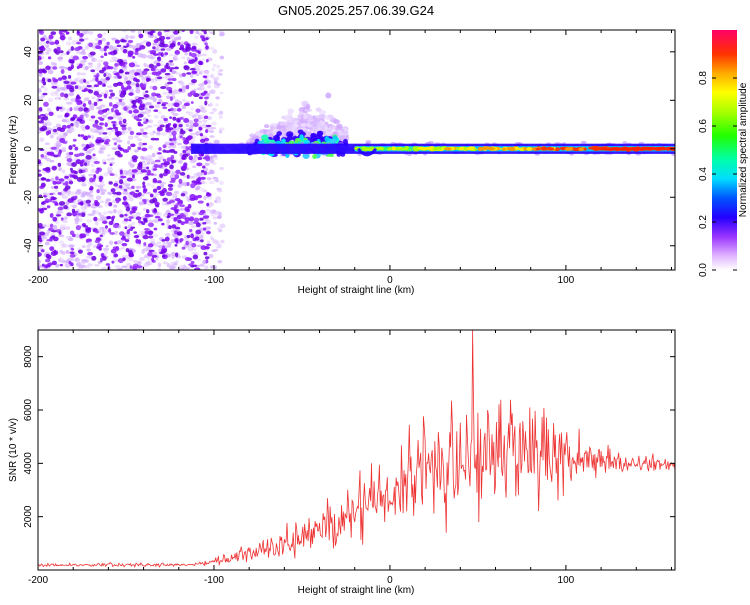 The image size is (750, 605). I want to click on carrier-hot, so click(428, 148).